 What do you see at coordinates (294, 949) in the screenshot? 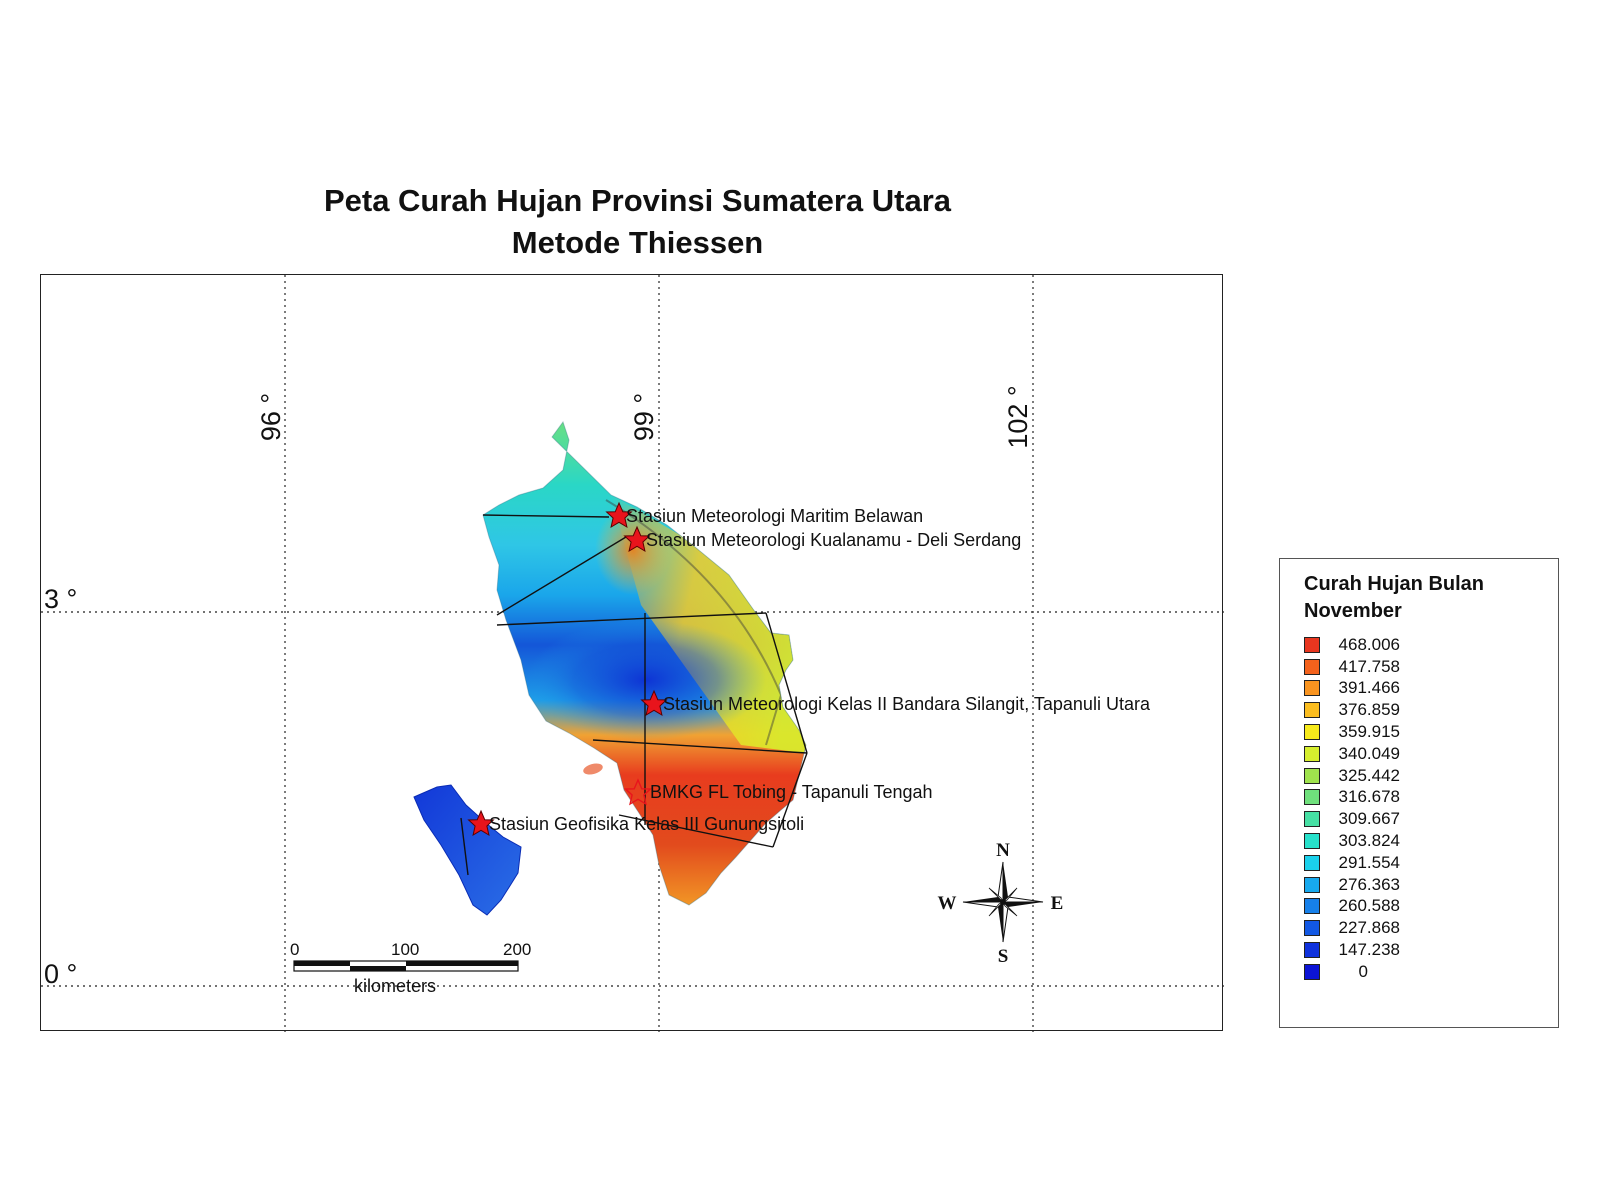
I see `scale-tick-0: 0` at bounding box center [294, 949].